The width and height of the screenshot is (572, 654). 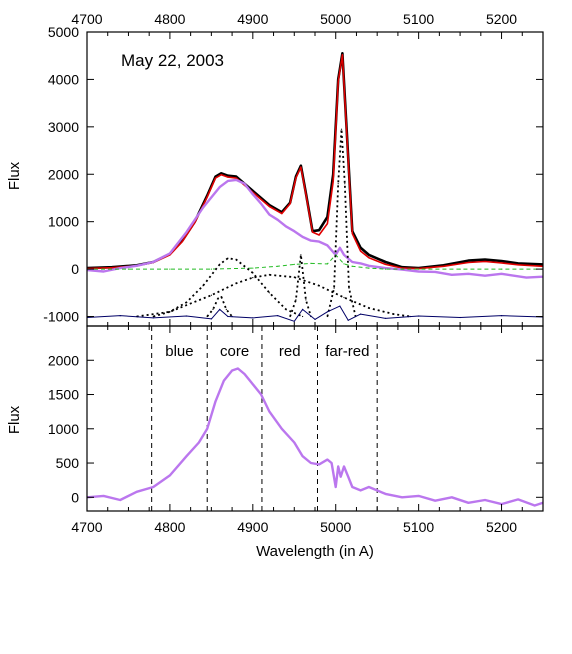 What do you see at coordinates (335, 19) in the screenshot?
I see `x-tick-label-top: 5000` at bounding box center [335, 19].